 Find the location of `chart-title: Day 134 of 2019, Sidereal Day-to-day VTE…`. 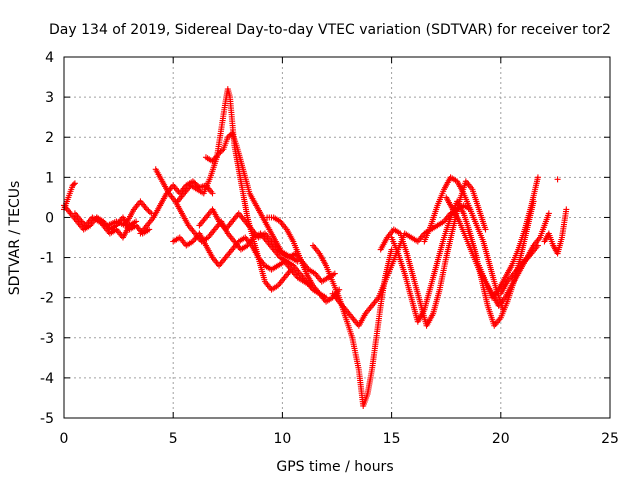

chart-title: Day 134 of 2019, Sidereal Day-to-day VTE… is located at coordinates (330, 30).